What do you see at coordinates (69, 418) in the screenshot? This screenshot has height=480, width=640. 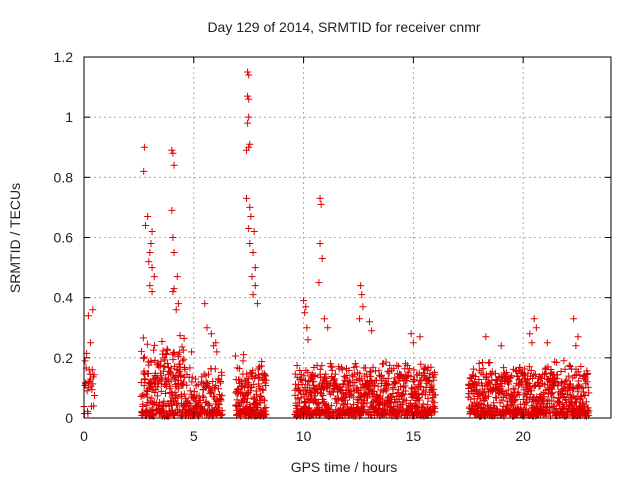 I see `y-tick-label: 0` at bounding box center [69, 418].